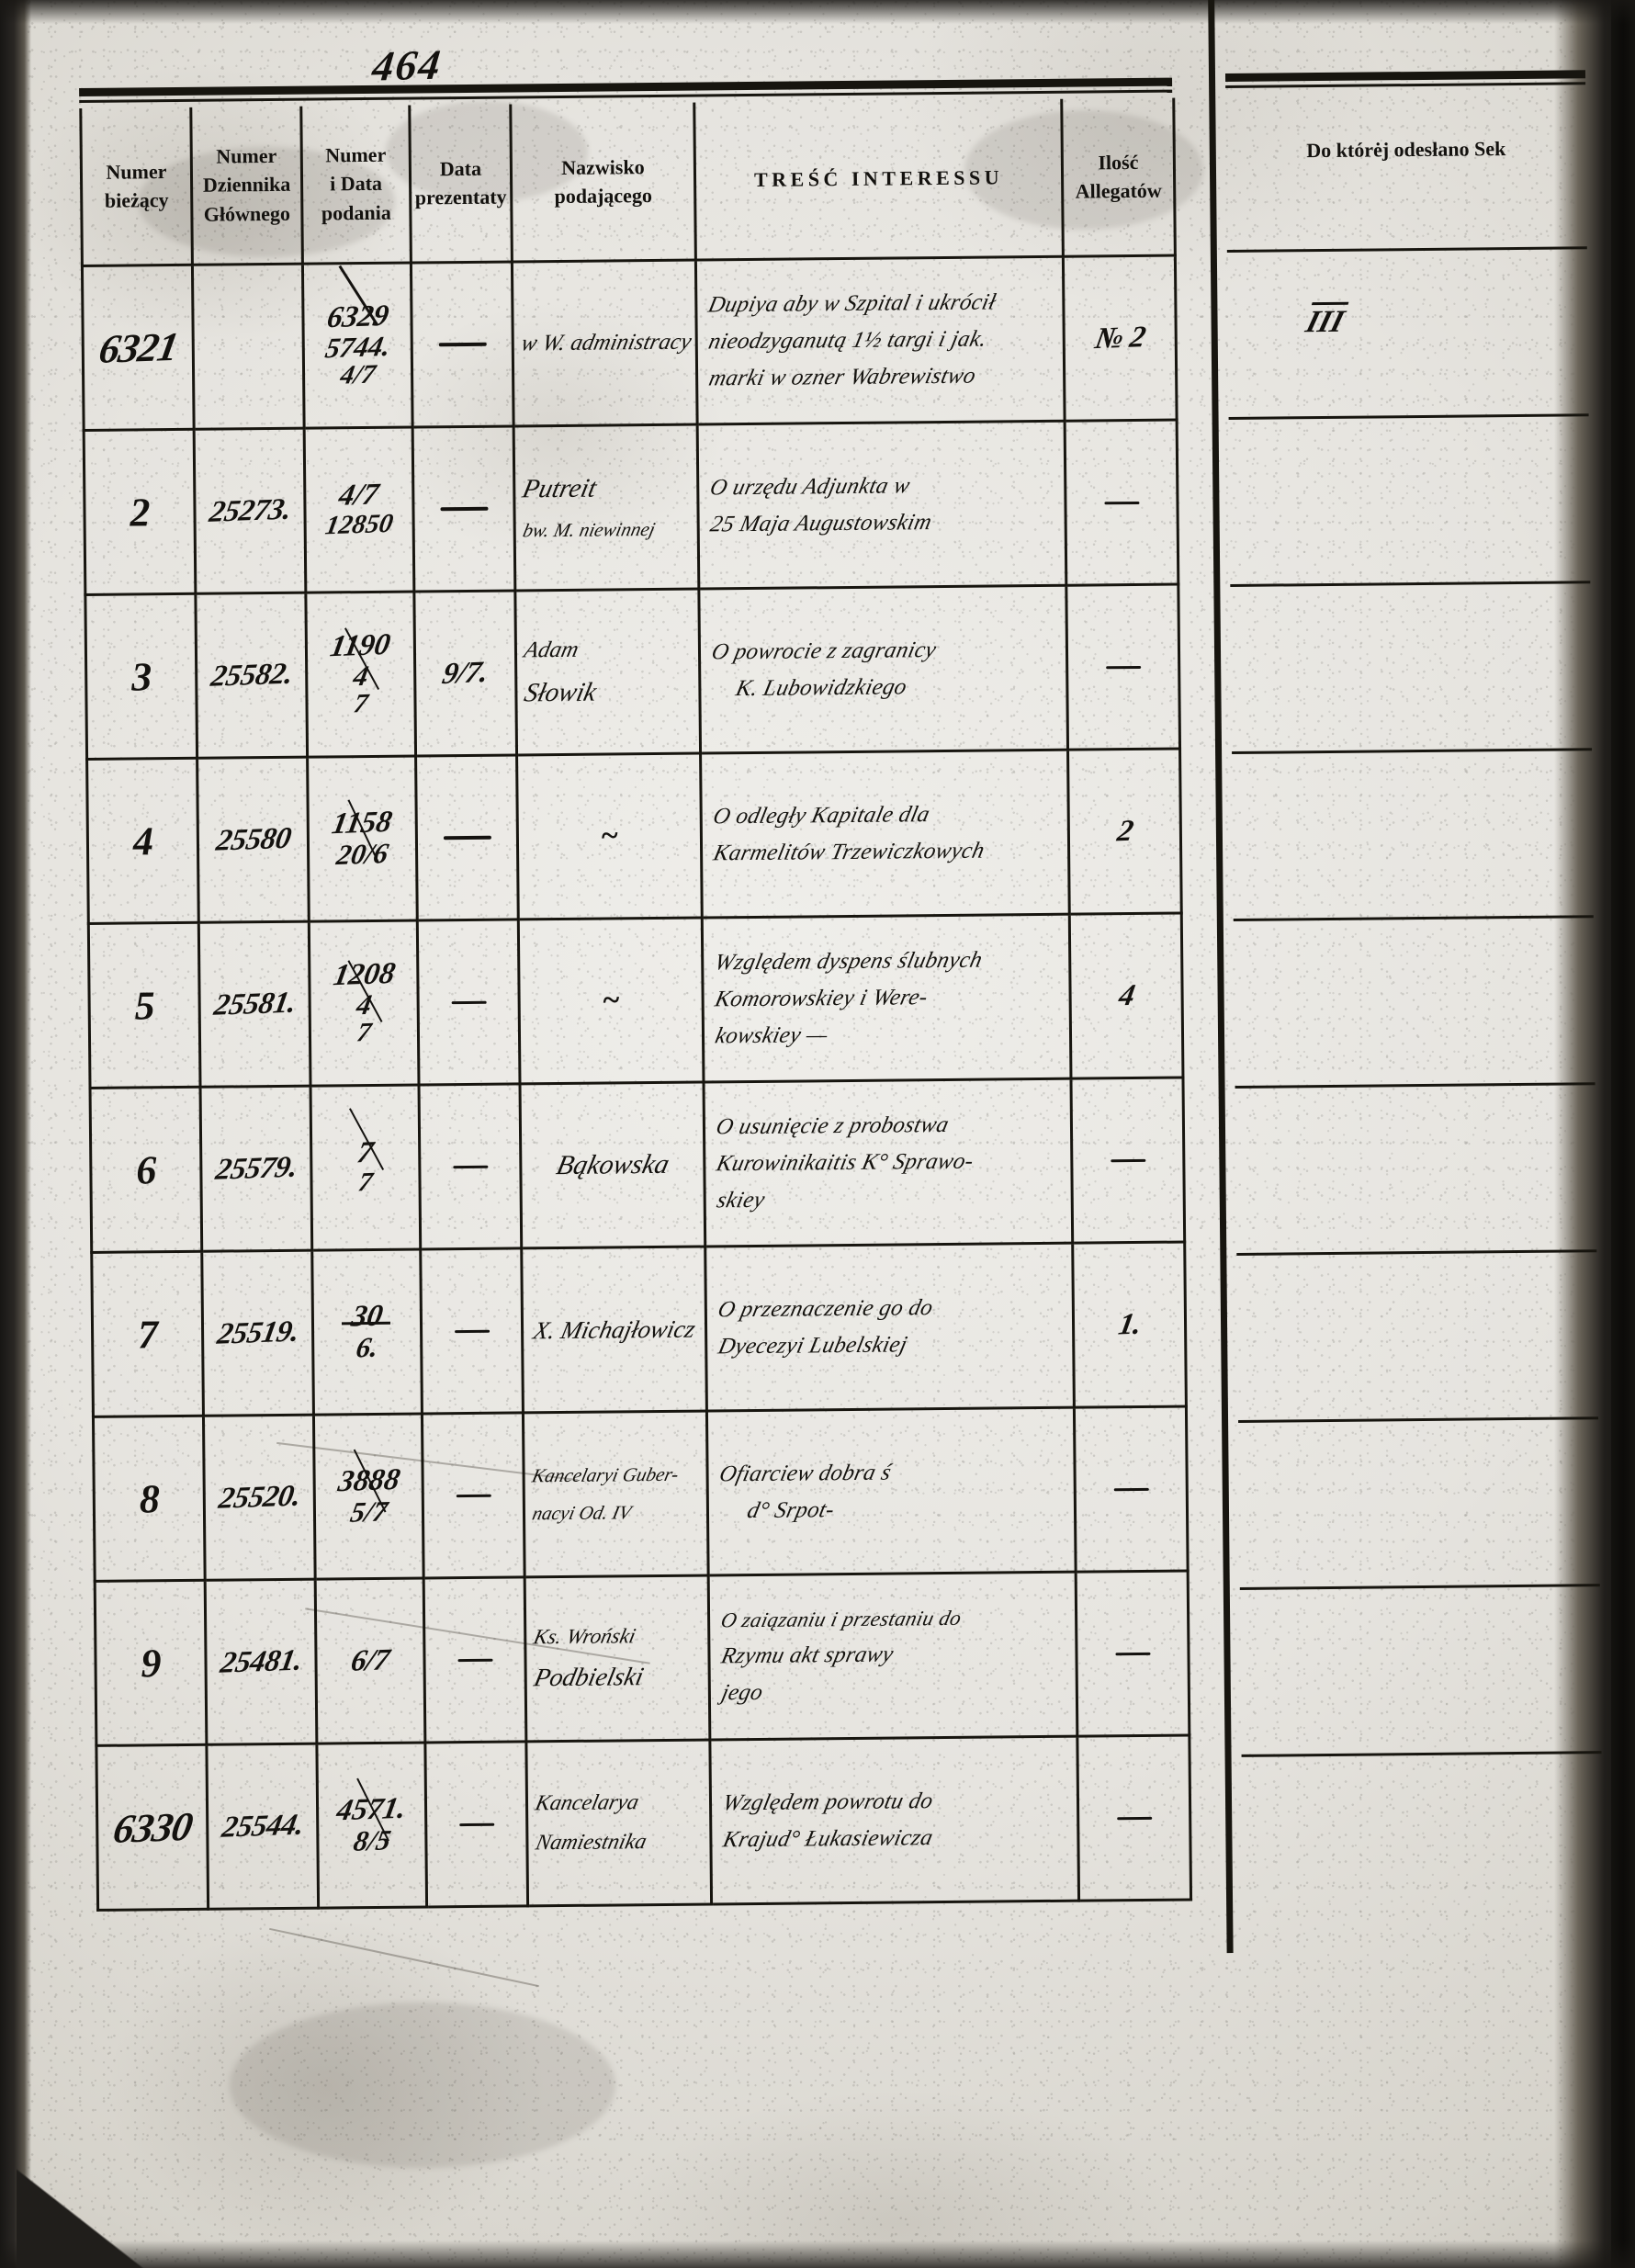 The height and width of the screenshot is (2268, 1635). Describe the element at coordinates (257, 1333) in the screenshot. I see `journal-number: 25519.` at that location.